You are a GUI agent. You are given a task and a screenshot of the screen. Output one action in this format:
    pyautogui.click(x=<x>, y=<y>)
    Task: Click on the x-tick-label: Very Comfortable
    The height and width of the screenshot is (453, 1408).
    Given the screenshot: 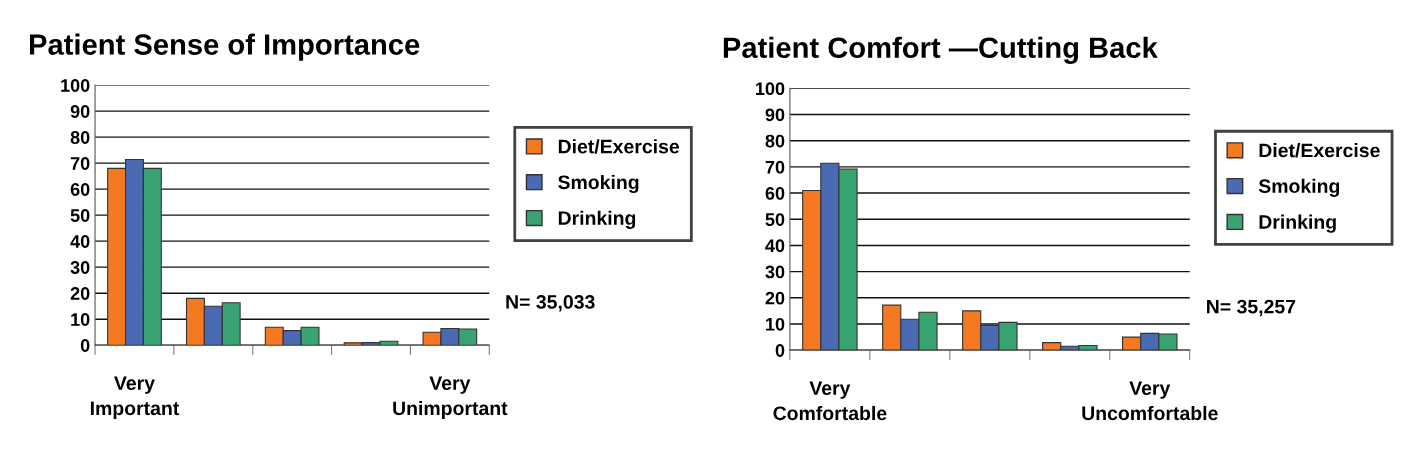 What is the action you would take?
    pyautogui.click(x=830, y=401)
    